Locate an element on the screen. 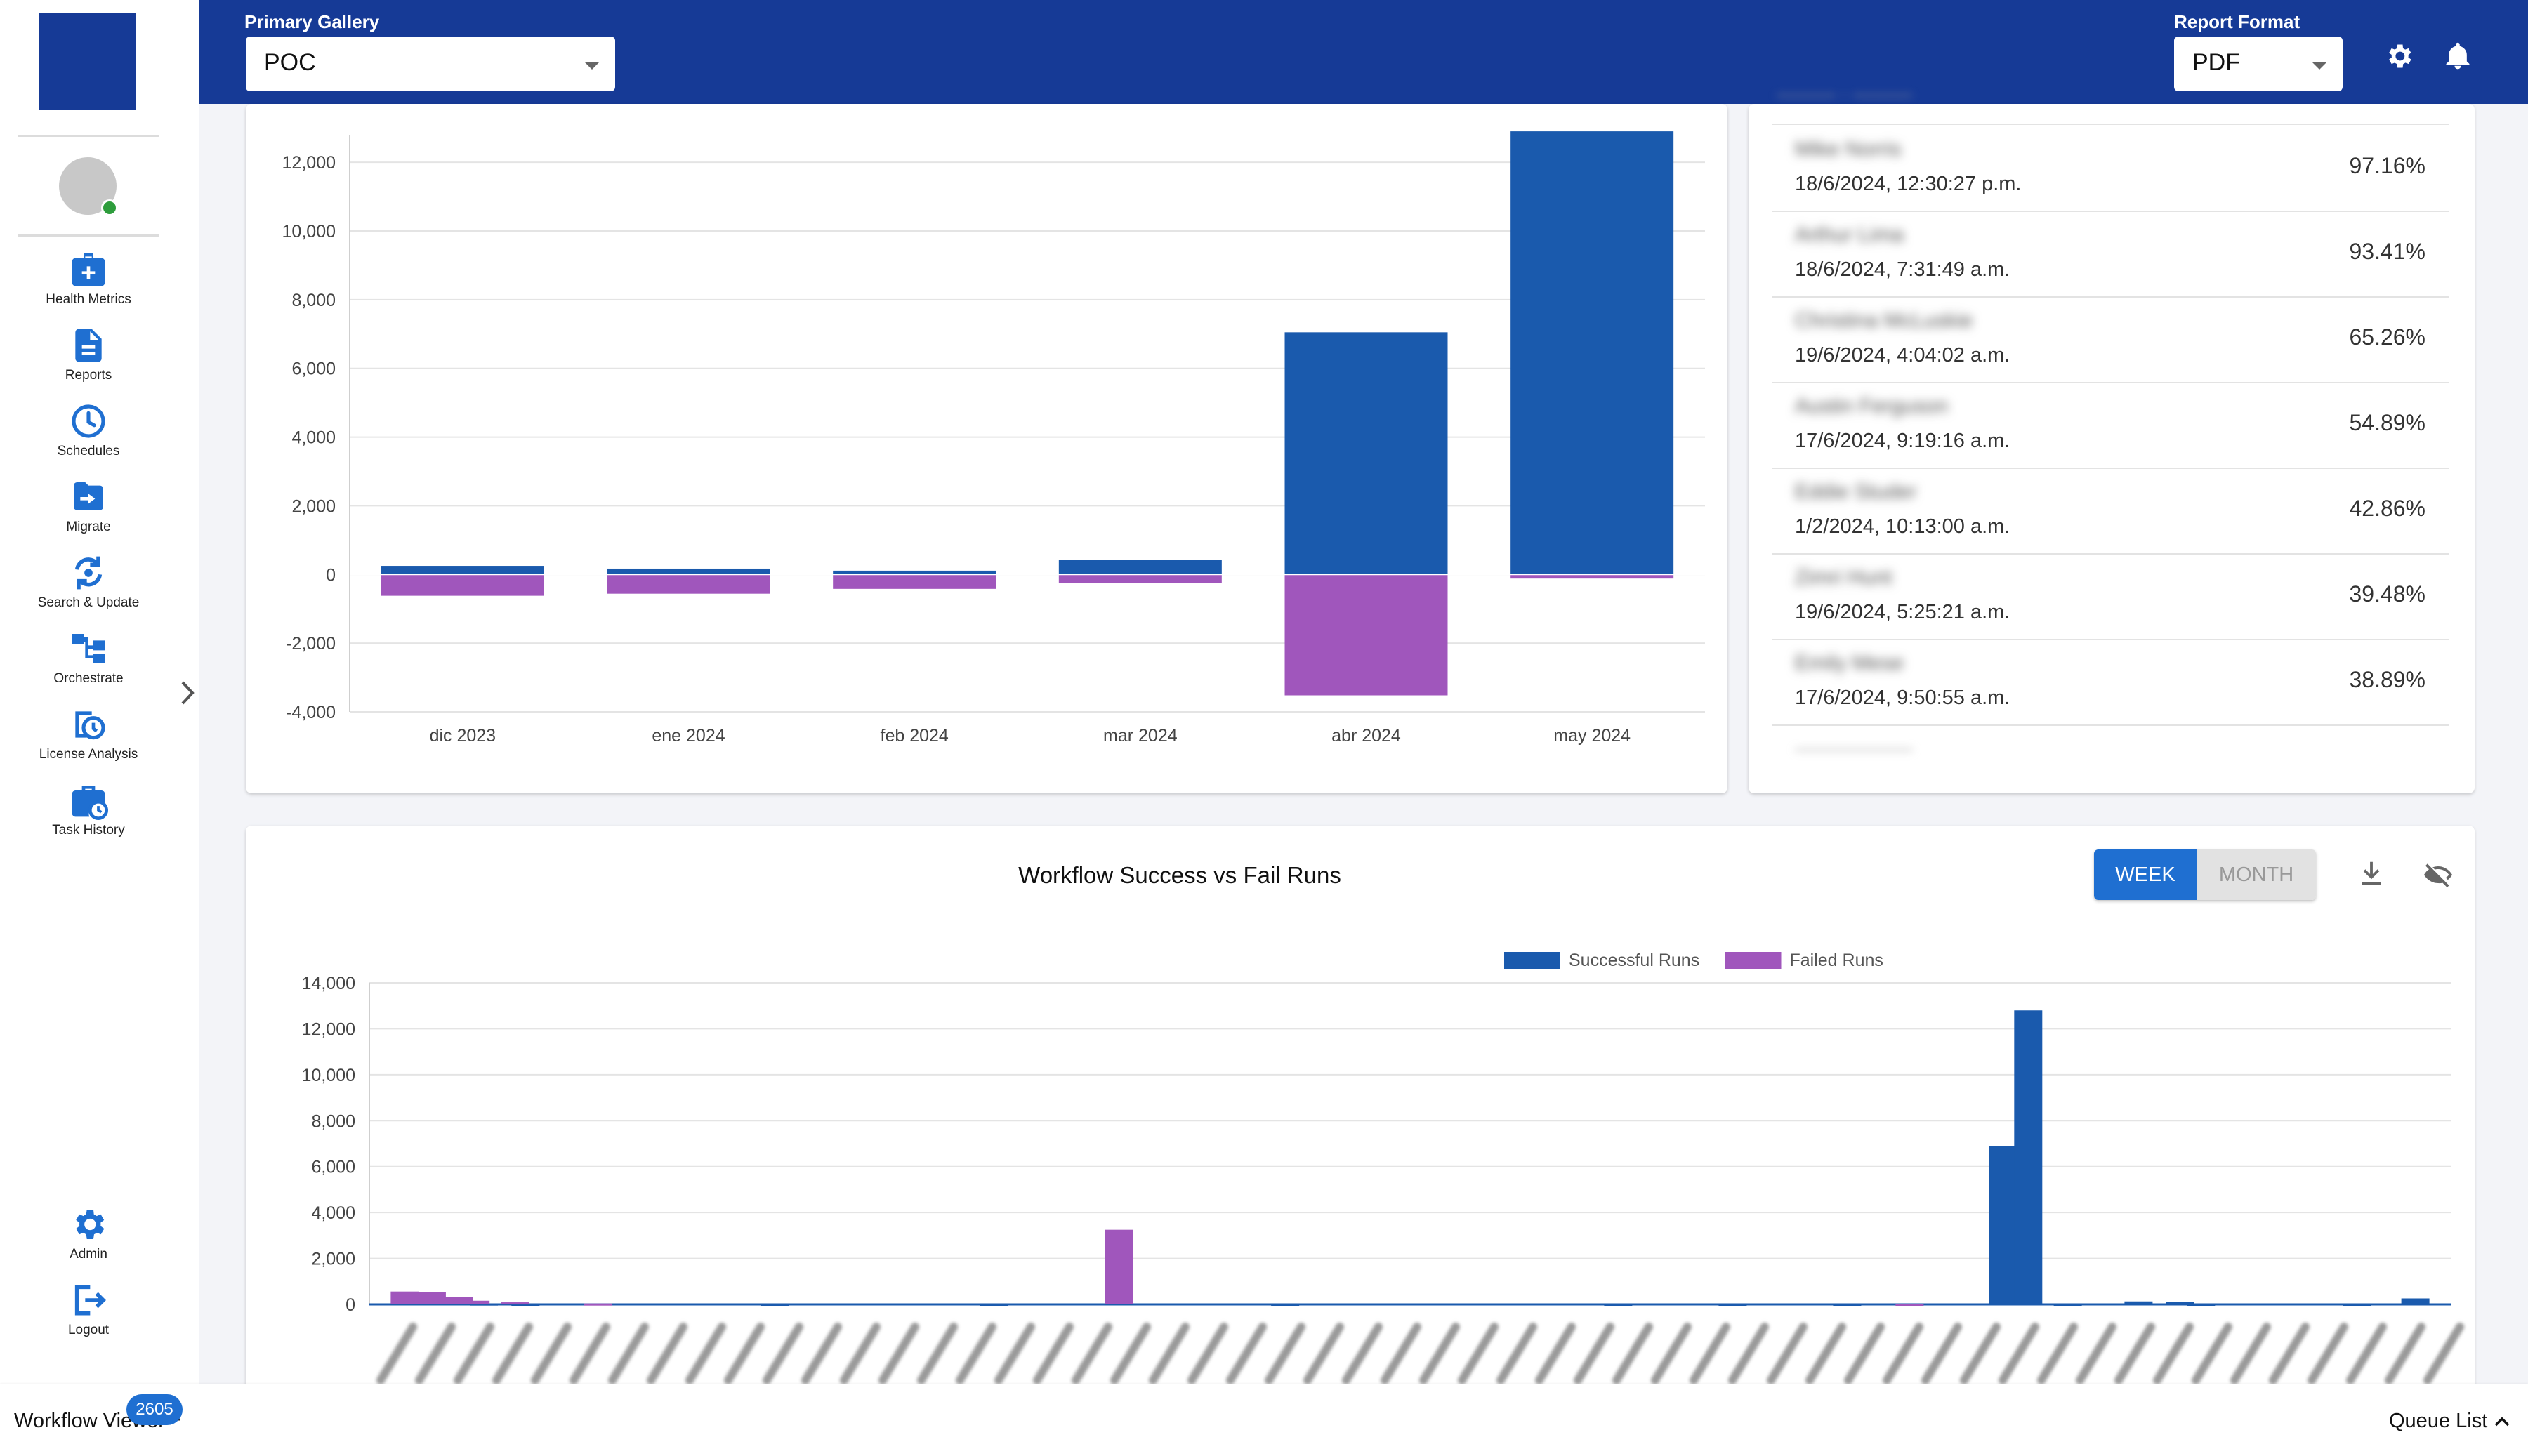  queue-list-button: Queue List is located at coordinates (2450, 1421).